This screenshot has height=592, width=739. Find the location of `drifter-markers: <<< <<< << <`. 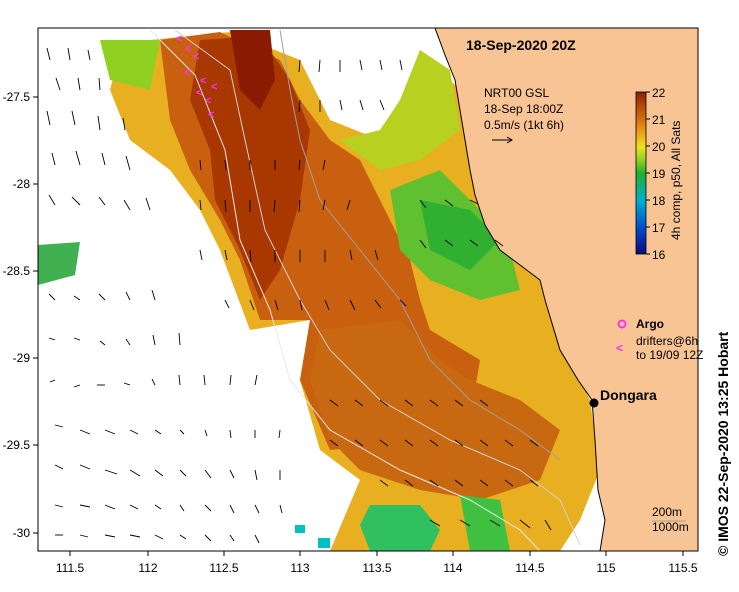

drifter-markers: <<< <<< << < is located at coordinates (196, 77).